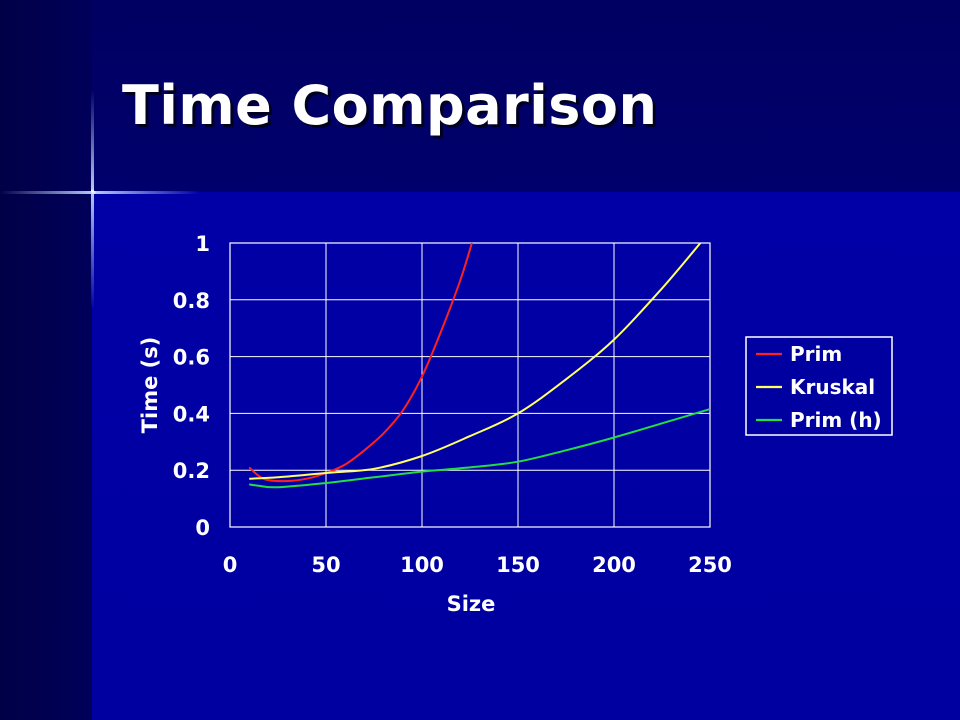 This screenshot has width=960, height=720. Describe the element at coordinates (202, 244) in the screenshot. I see `y-tick-label: 1` at that location.